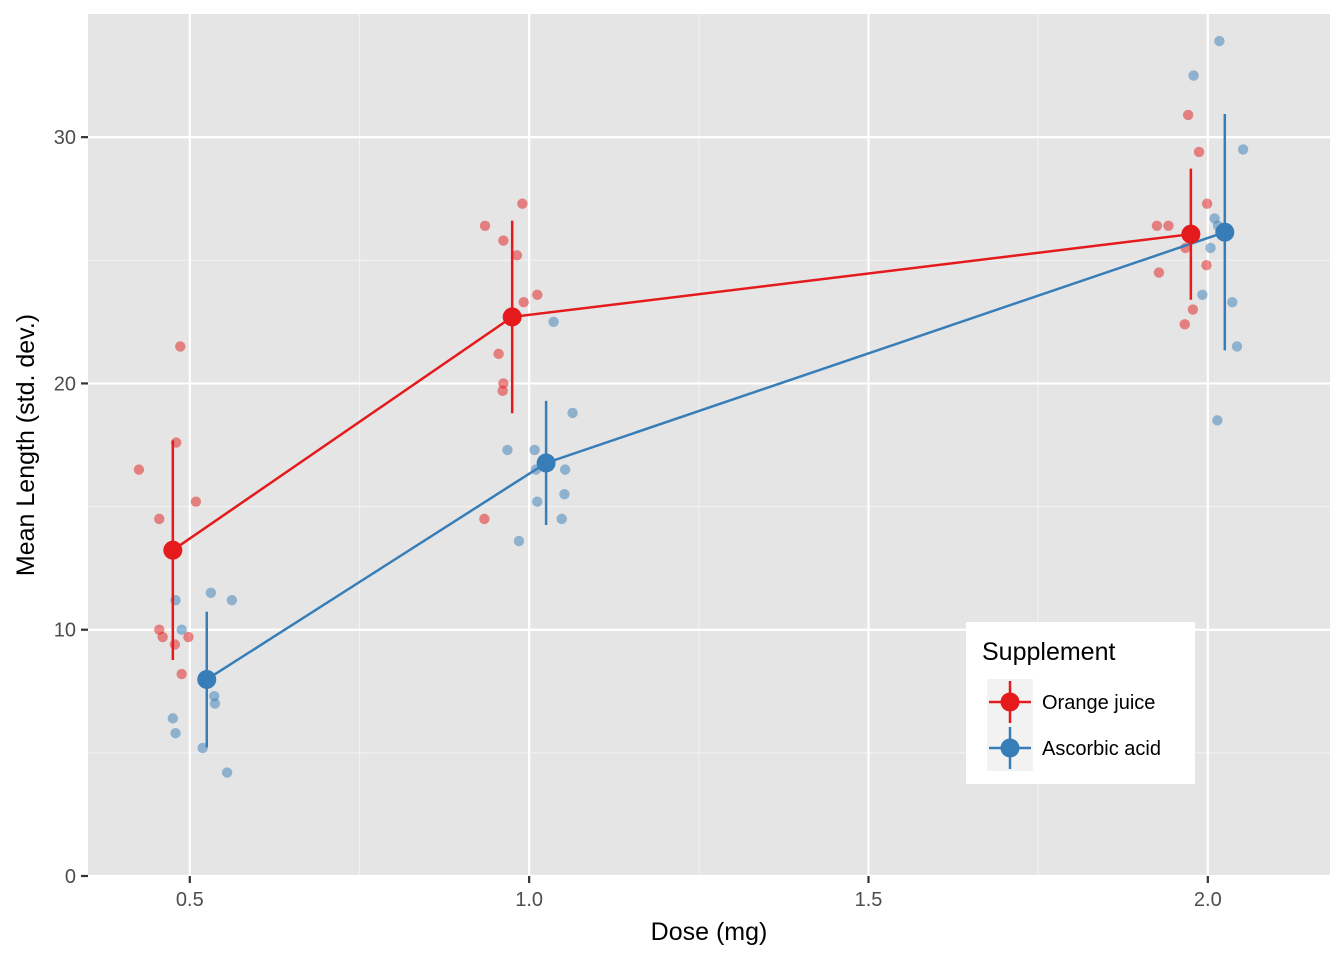 The height and width of the screenshot is (965, 1344). Describe the element at coordinates (1074, 725) in the screenshot. I see `legend-items: Orange juice Ascorbic acid` at that location.